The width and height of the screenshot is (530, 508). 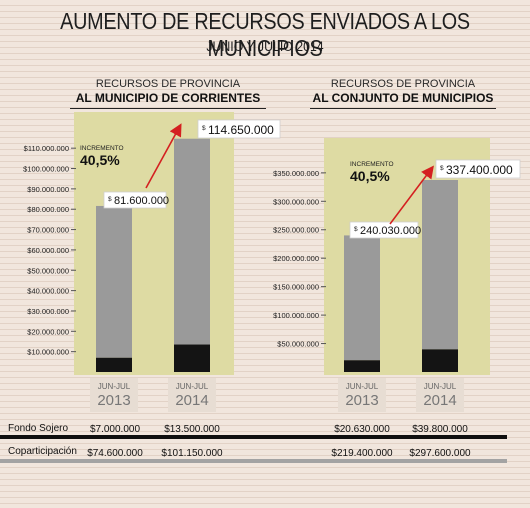 I want to click on row-label-fondo-sojero: Fondo Sojero, so click(x=38, y=428).